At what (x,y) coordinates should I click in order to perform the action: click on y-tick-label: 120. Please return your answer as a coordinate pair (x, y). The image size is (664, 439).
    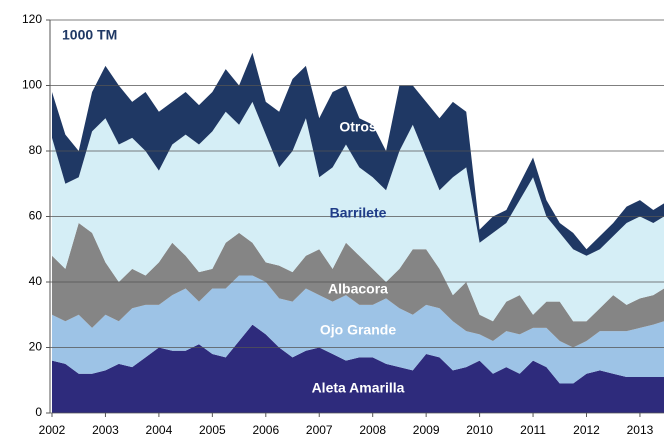
    Looking at the image, I should click on (32, 19).